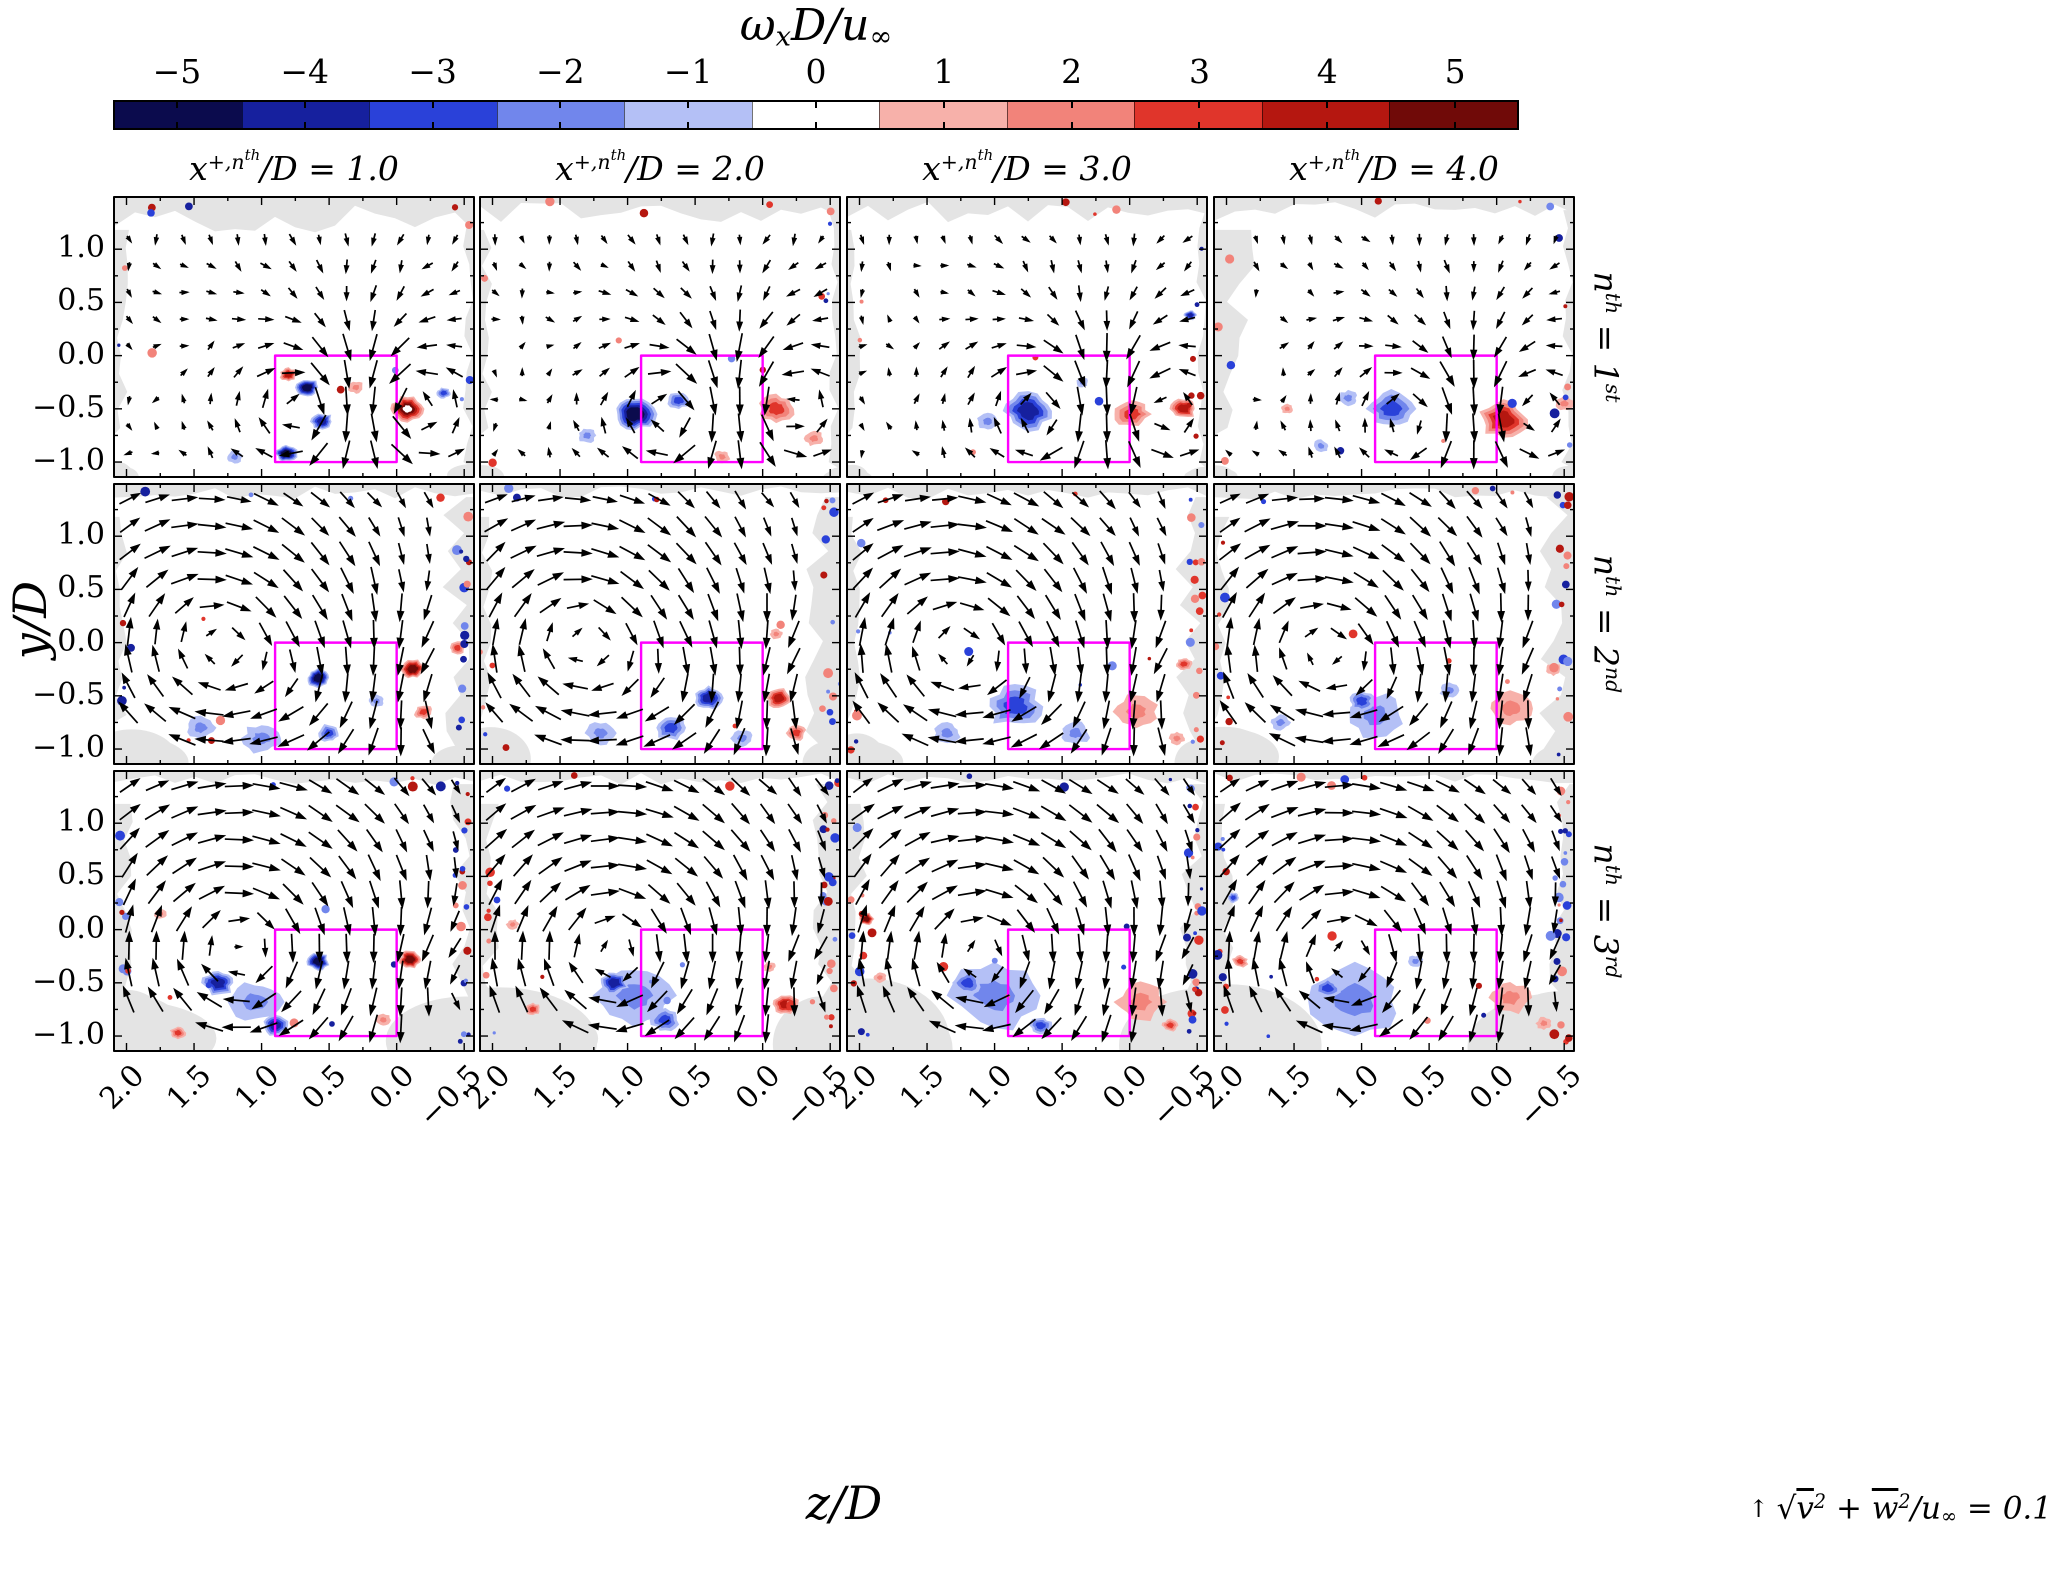  I want to click on reference-arrow-icon: ↑, so click(1758, 1508).